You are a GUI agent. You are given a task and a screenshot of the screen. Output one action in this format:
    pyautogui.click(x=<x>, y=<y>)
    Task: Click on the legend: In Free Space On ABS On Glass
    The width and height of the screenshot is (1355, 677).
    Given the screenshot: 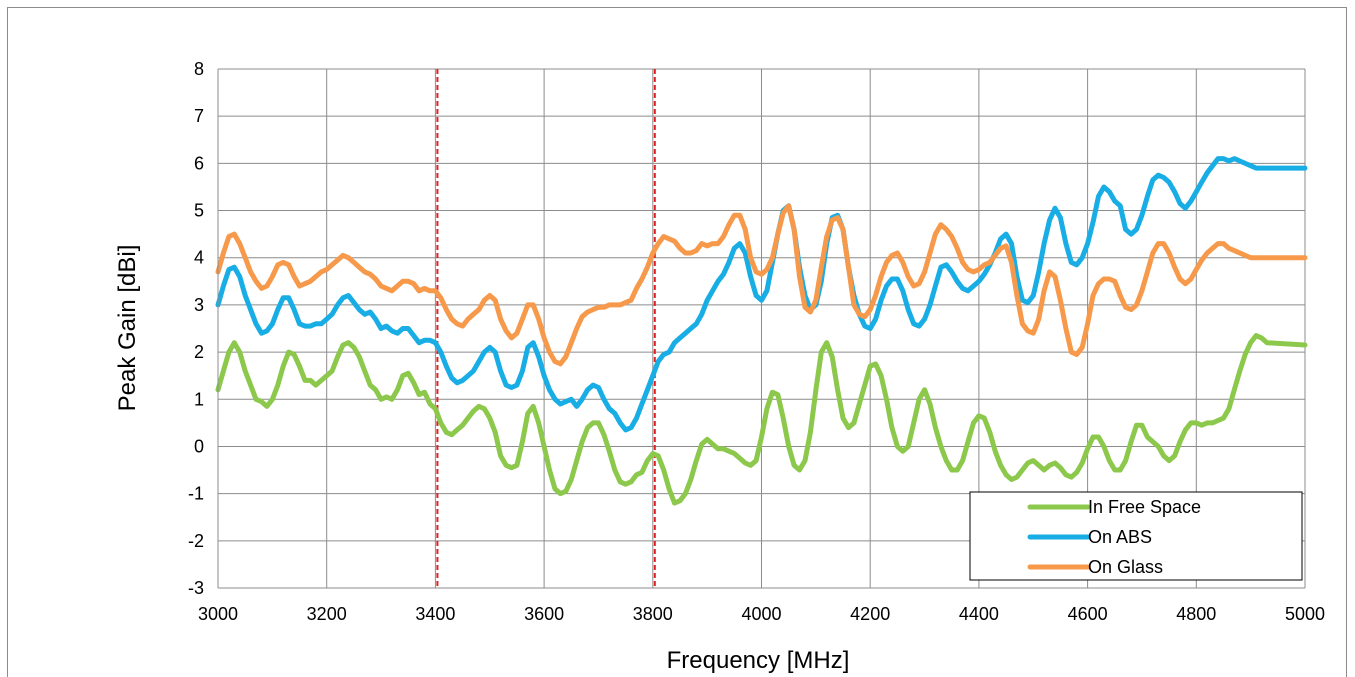 What is the action you would take?
    pyautogui.click(x=1136, y=536)
    